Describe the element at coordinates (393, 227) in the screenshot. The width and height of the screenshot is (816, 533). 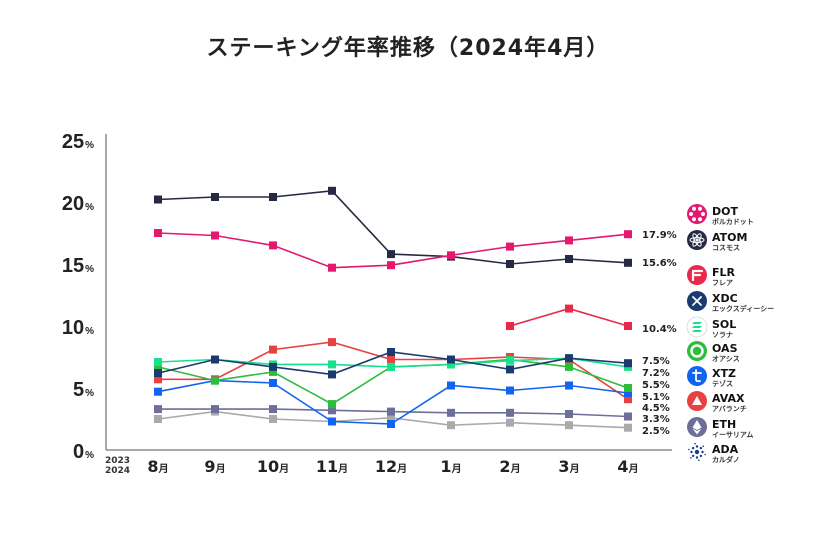
I see `series-atom` at that location.